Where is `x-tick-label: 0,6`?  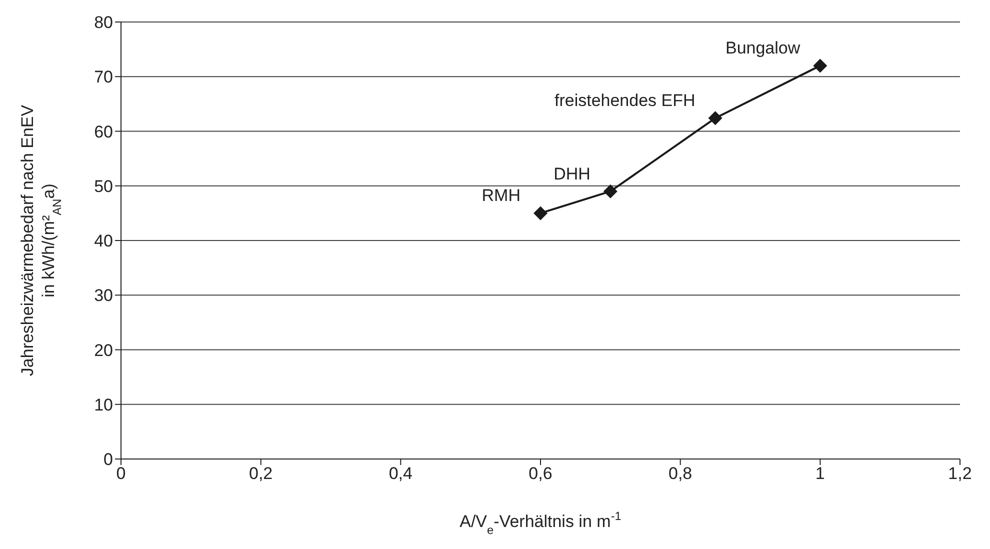 x-tick-label: 0,6 is located at coordinates (540, 474).